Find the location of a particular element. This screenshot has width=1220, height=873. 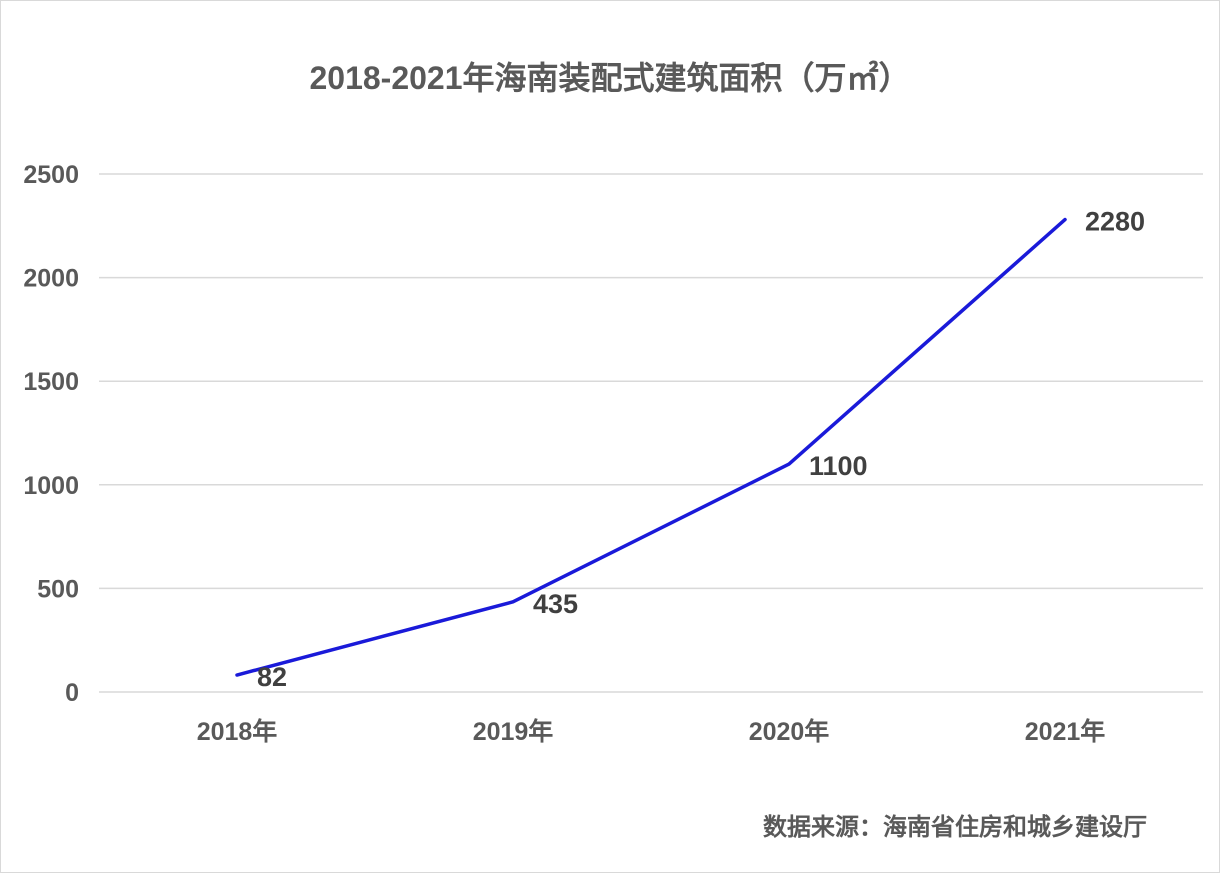

data-label: 82 is located at coordinates (272, 677).